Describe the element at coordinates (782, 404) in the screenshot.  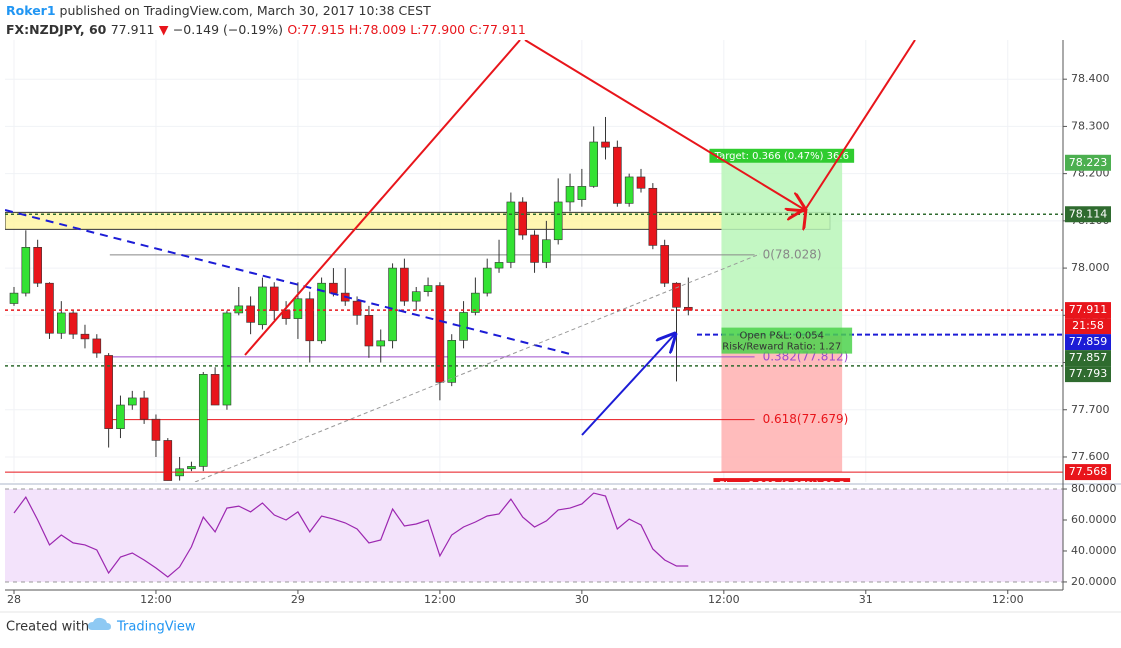
I see `stop-zone` at that location.